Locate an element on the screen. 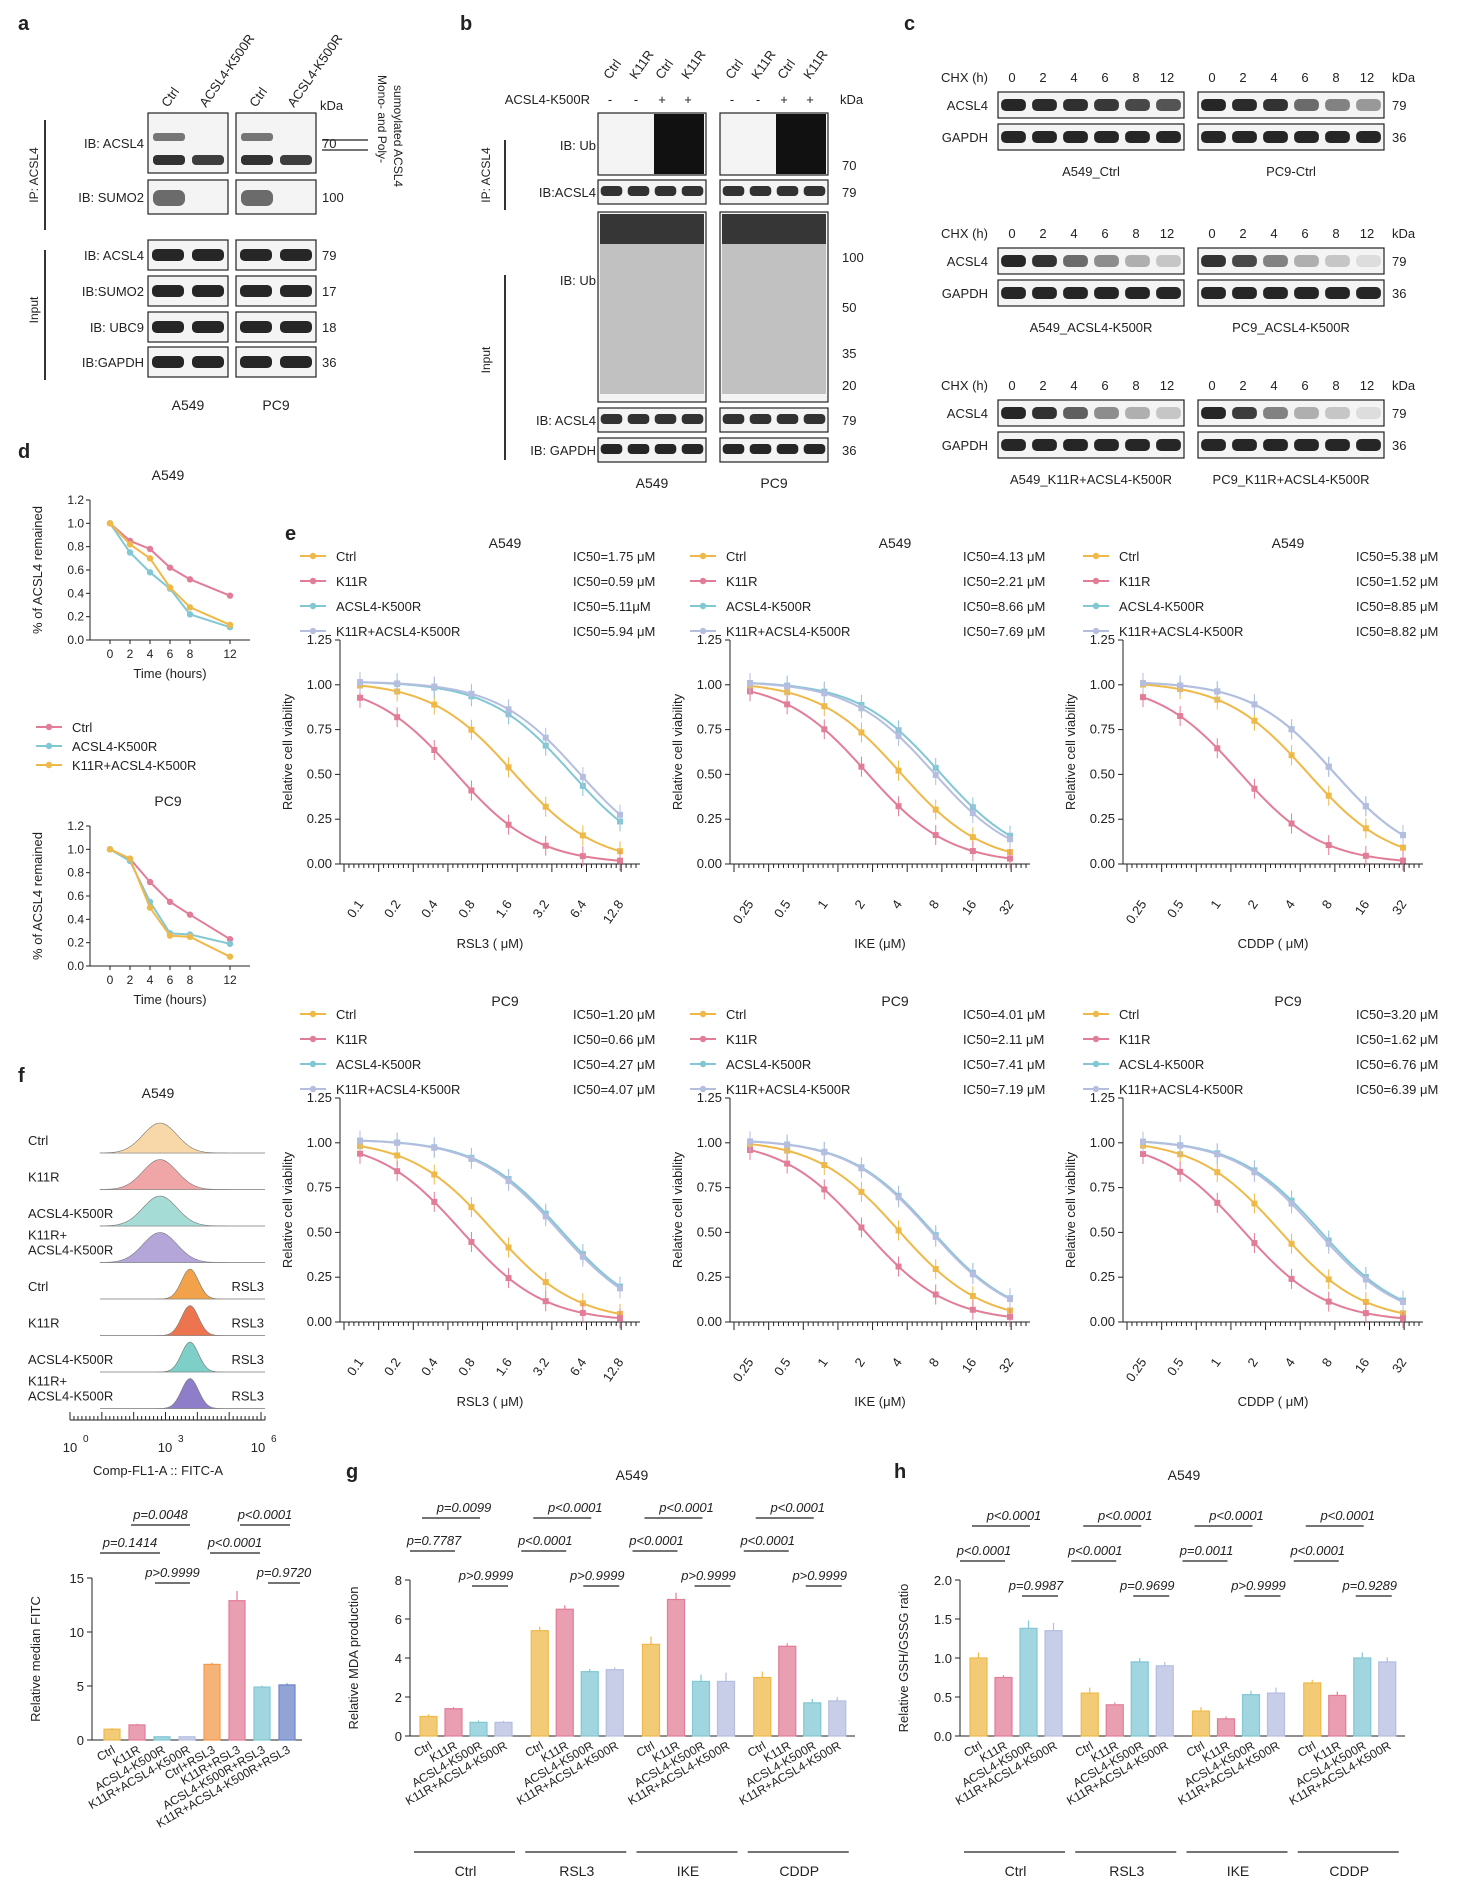 This screenshot has height=1904, width=1462. ic50-label: IC50=0.66 μM is located at coordinates (614, 1039).